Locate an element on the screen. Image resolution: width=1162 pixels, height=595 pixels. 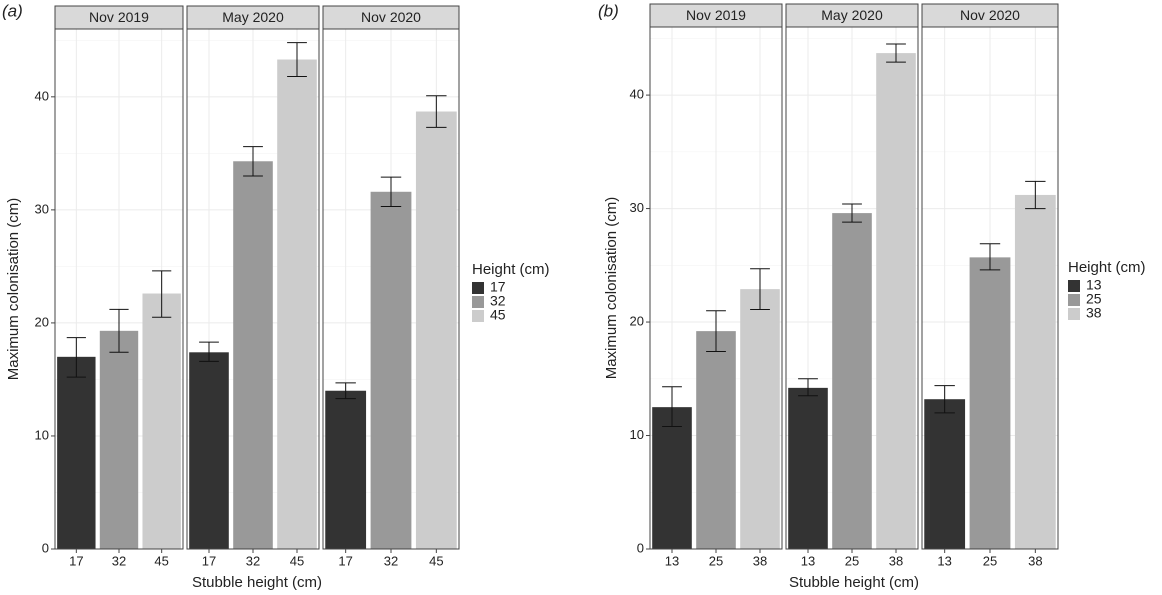
panel-tag: (a) is located at coordinates (12, 10).